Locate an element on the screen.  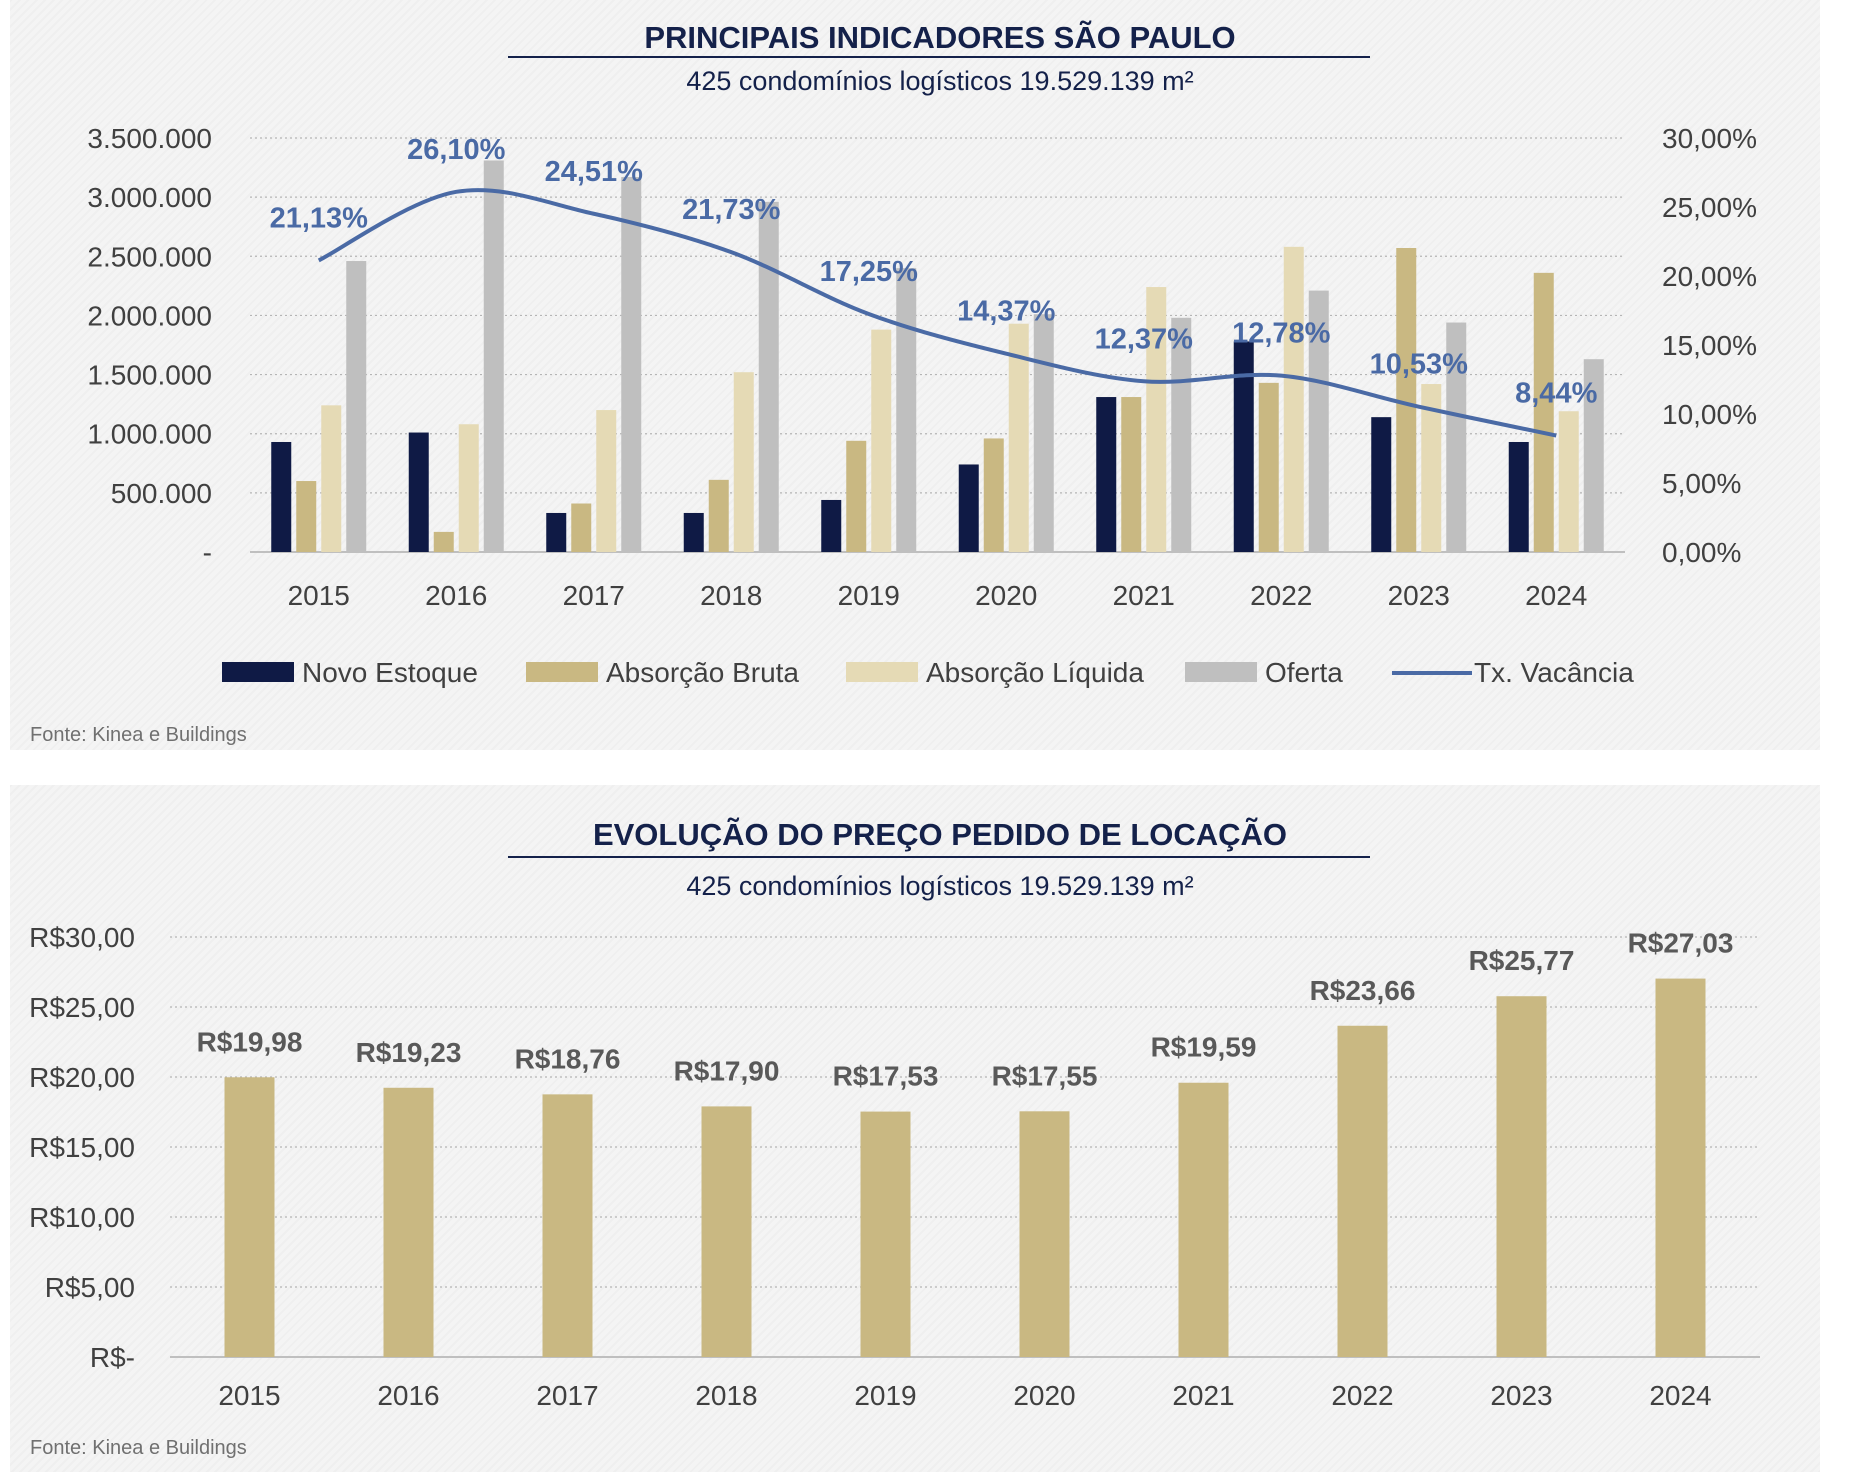
vacancy-data-label: 12,78% is located at coordinates (1281, 334).